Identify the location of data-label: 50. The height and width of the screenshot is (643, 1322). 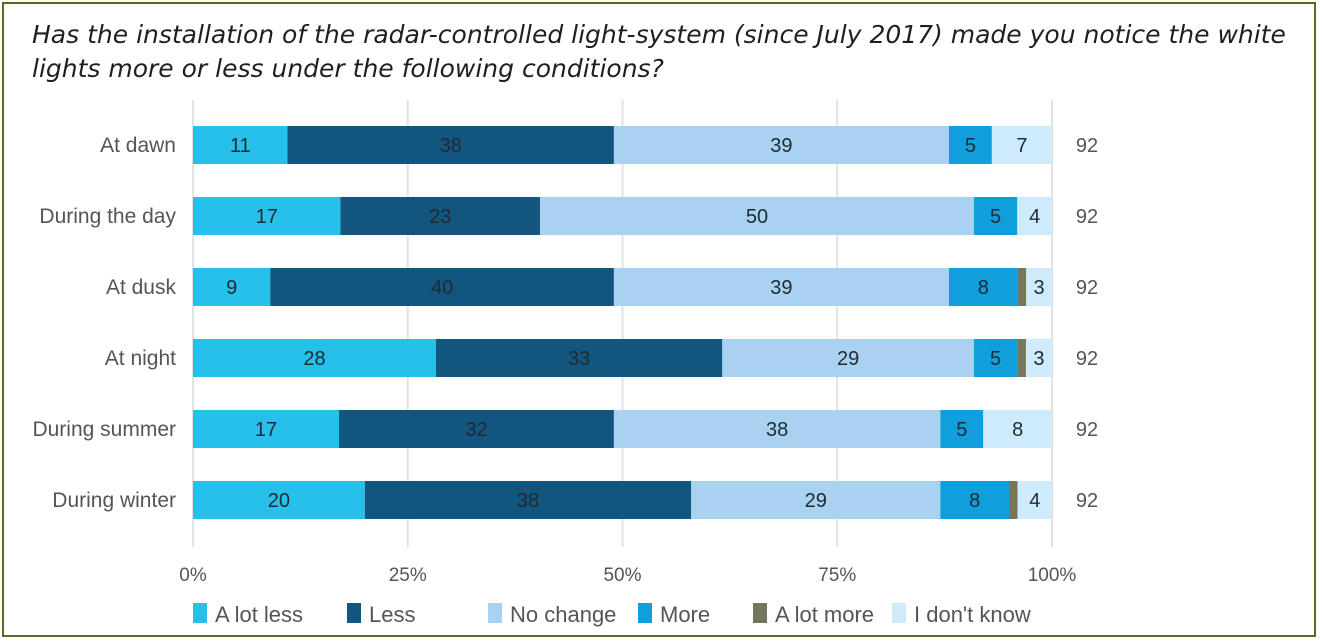
(757, 217).